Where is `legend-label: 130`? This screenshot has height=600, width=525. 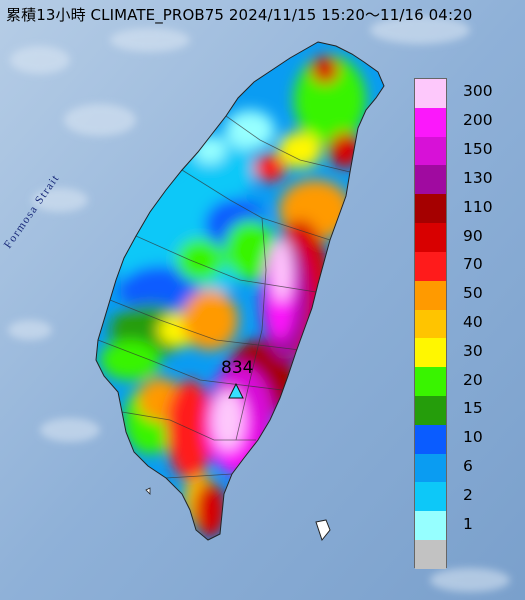 legend-label: 130 is located at coordinates (478, 177).